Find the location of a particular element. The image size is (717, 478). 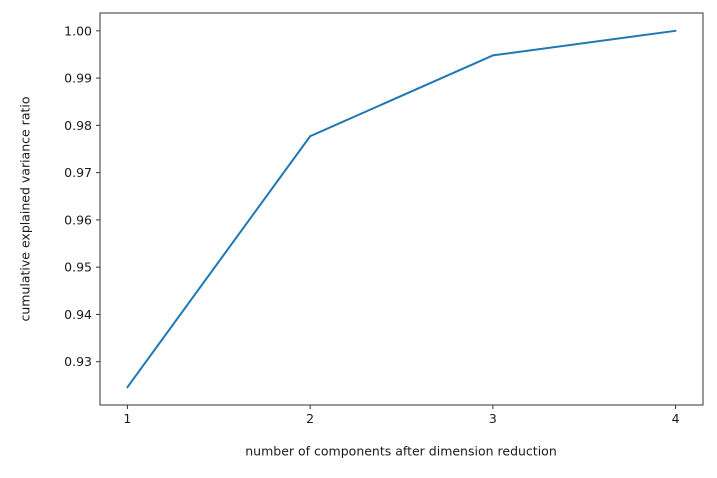

x-tick-label: 2 is located at coordinates (310, 418).